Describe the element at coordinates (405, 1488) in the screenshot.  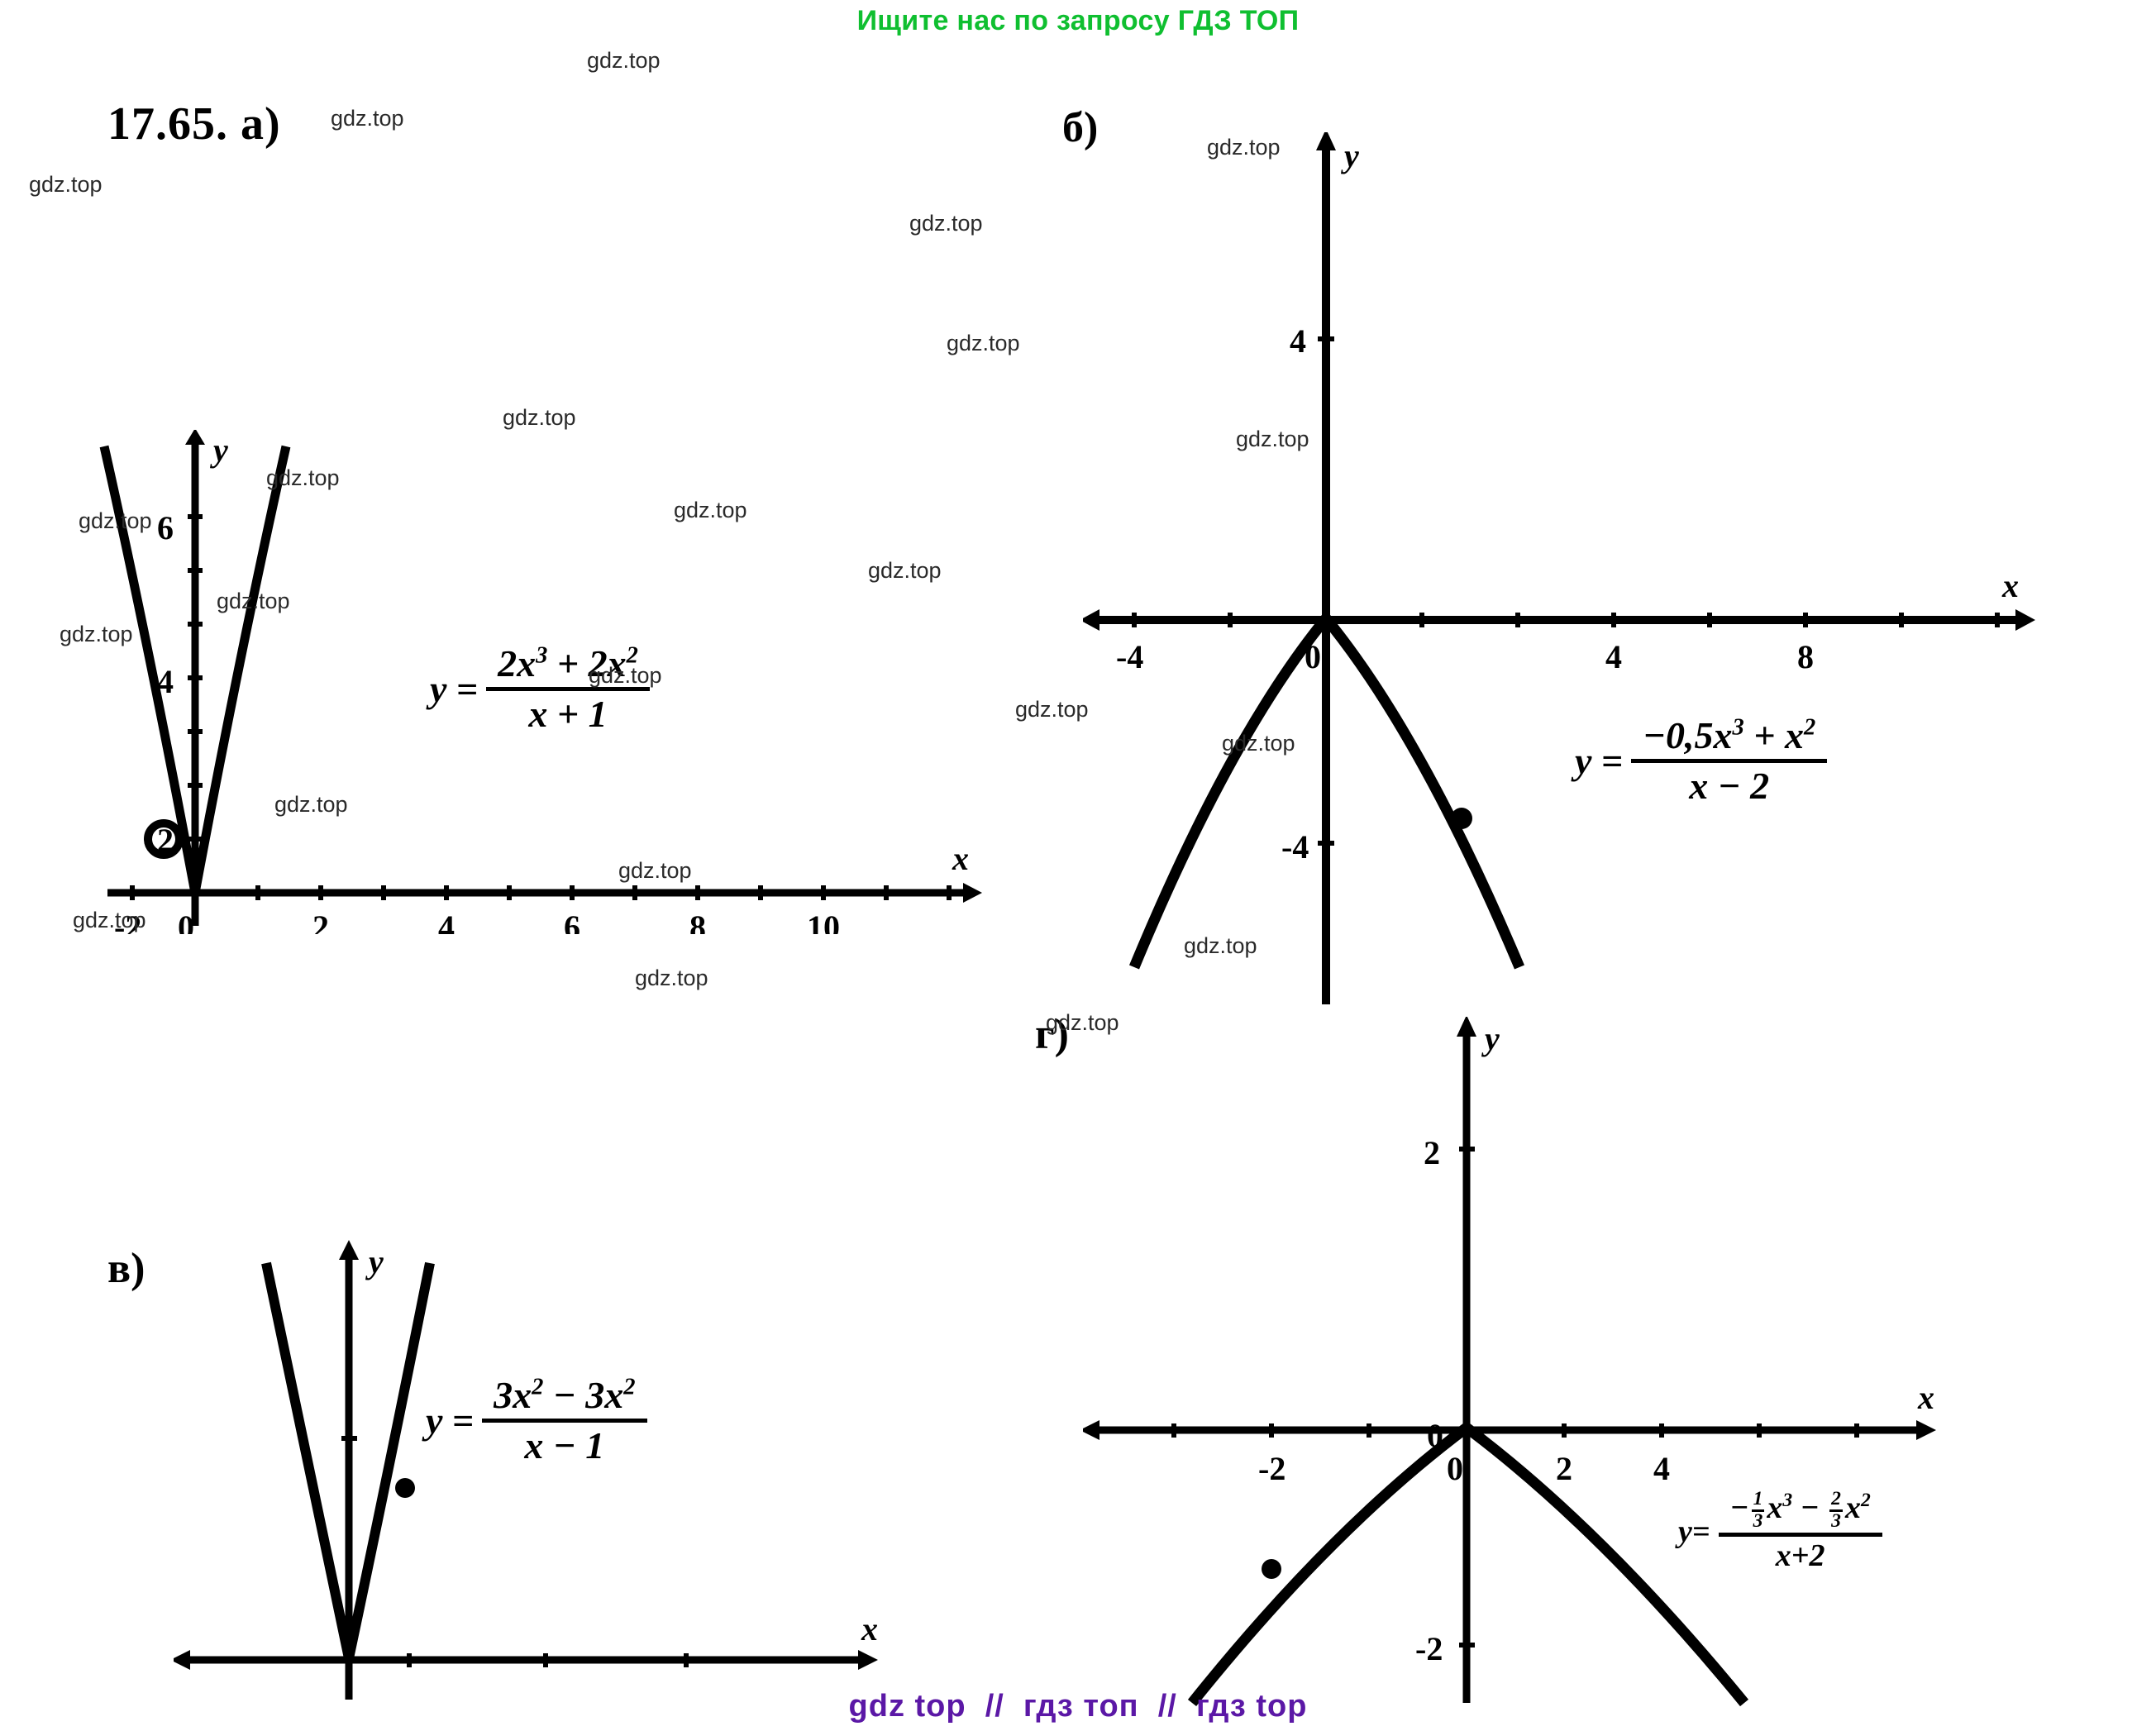
I see `graph-v-hole-marker` at that location.